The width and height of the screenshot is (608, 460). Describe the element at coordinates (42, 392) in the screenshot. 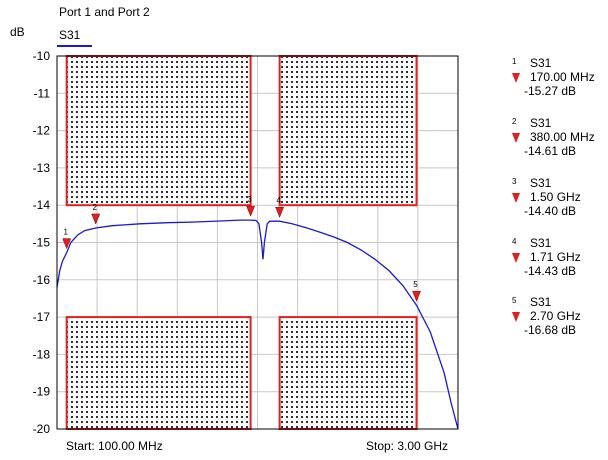

I see `y-tick-label: -19` at that location.